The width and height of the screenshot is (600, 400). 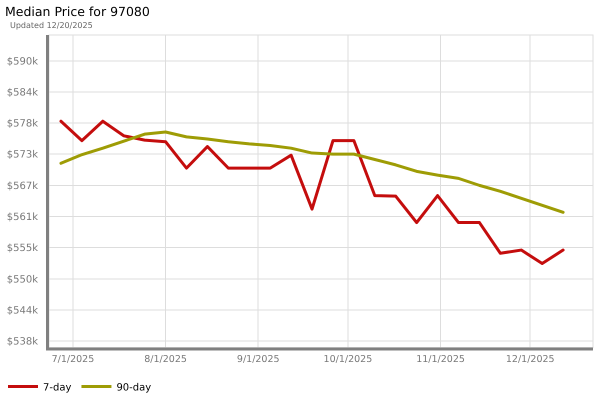 I want to click on y-tick-label: $550k, so click(x=22, y=280).